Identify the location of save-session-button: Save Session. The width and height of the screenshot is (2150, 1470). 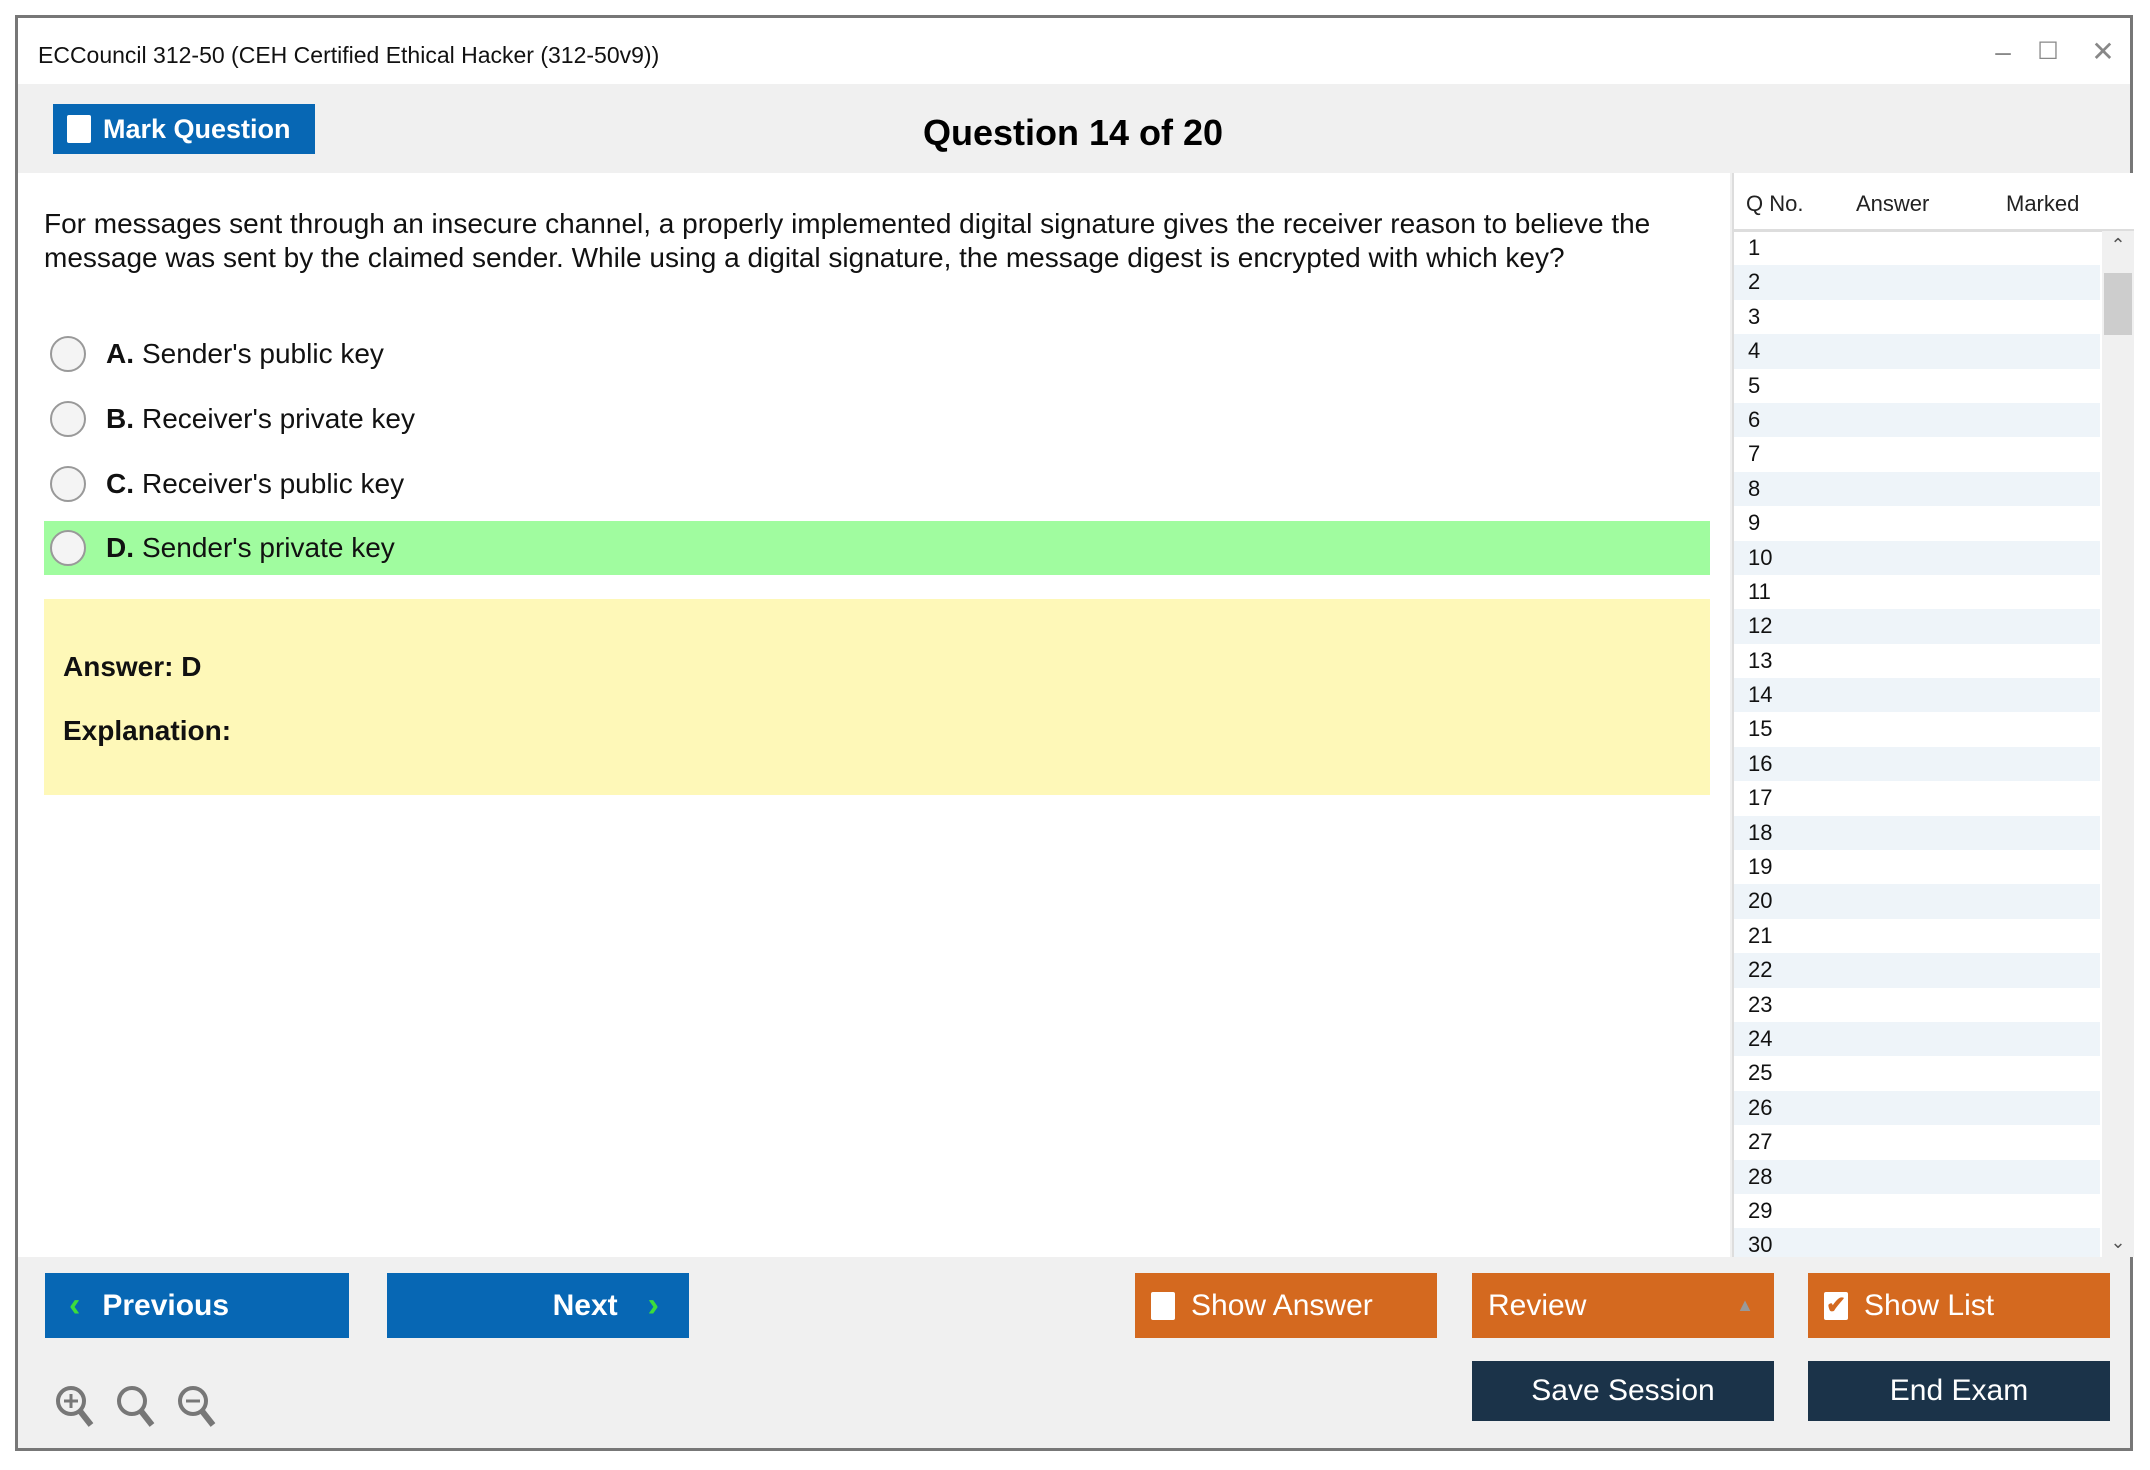
(1623, 1391).